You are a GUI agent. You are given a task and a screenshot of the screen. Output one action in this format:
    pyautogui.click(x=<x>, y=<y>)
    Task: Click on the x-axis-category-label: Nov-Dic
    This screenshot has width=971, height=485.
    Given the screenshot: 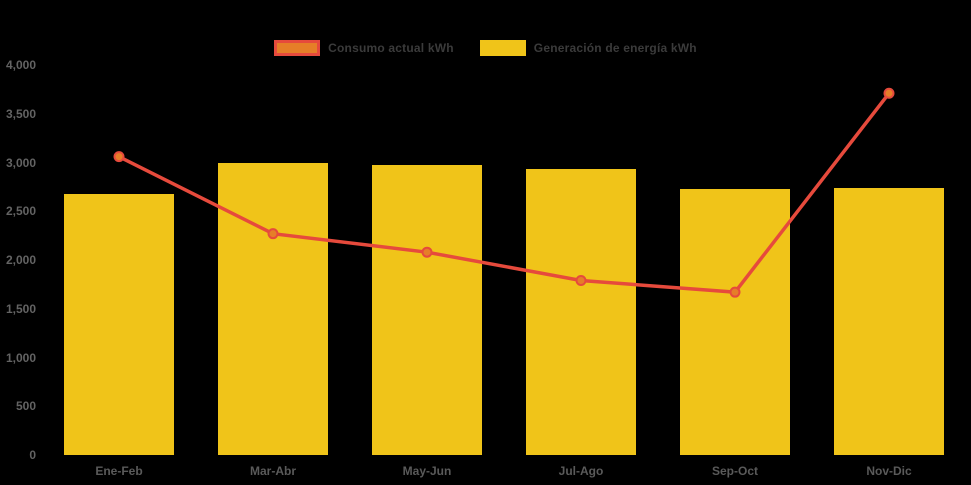 What is the action you would take?
    pyautogui.click(x=889, y=471)
    